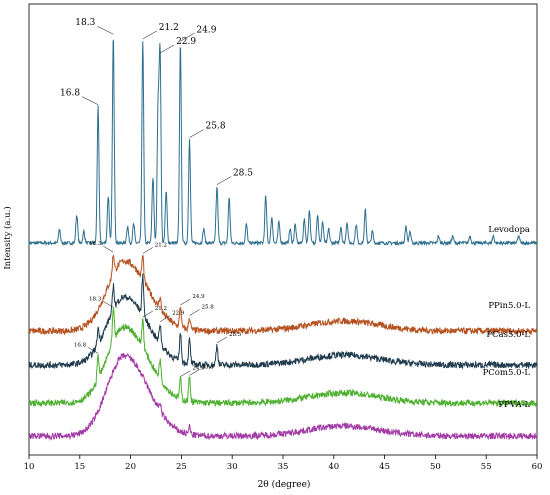 The image size is (550, 495). I want to click on x-tick-label: 35, so click(283, 467).